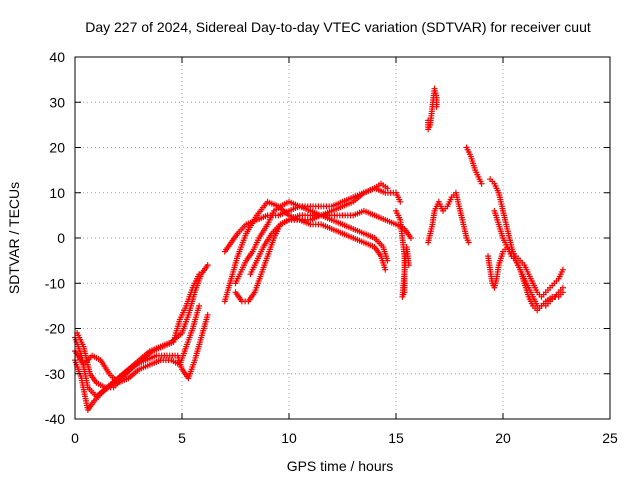  What do you see at coordinates (182, 438) in the screenshot?
I see `x-tick-label: 5` at bounding box center [182, 438].